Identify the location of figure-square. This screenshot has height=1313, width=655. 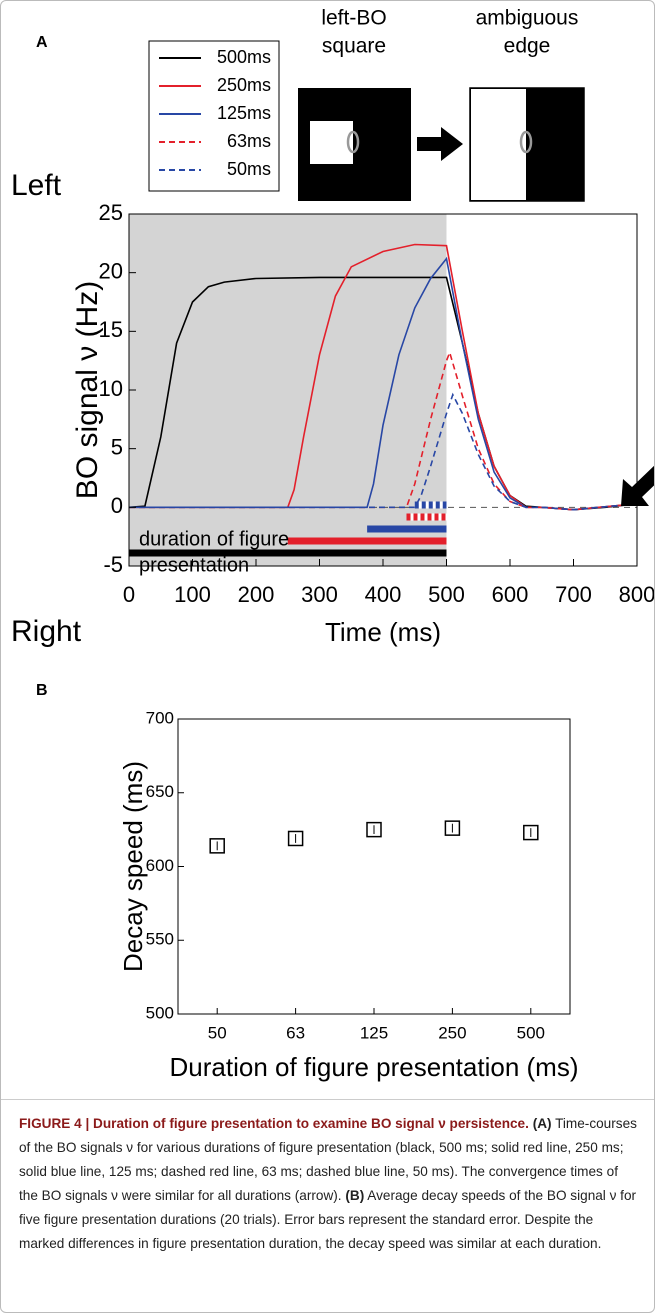
(331, 142).